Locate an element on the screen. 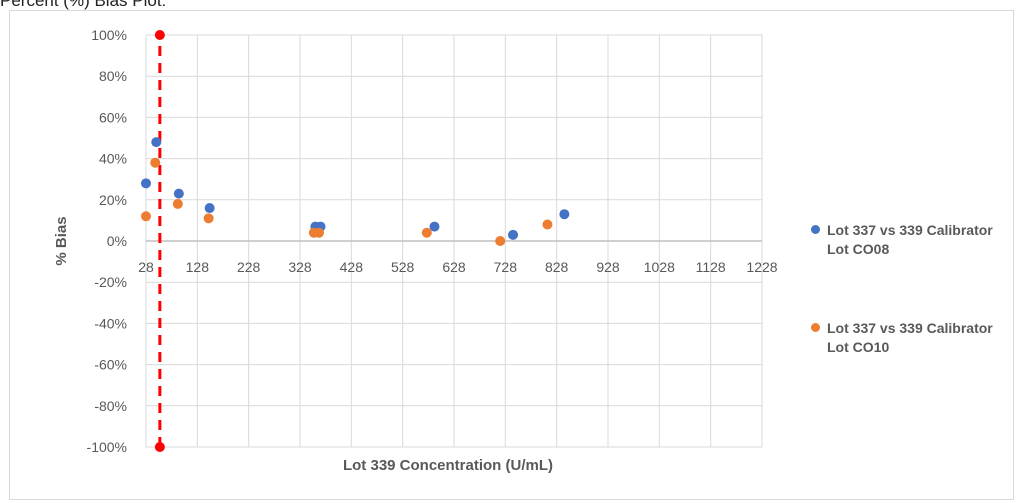 This screenshot has width=1016, height=503. x-tick-label: 828 is located at coordinates (557, 267).